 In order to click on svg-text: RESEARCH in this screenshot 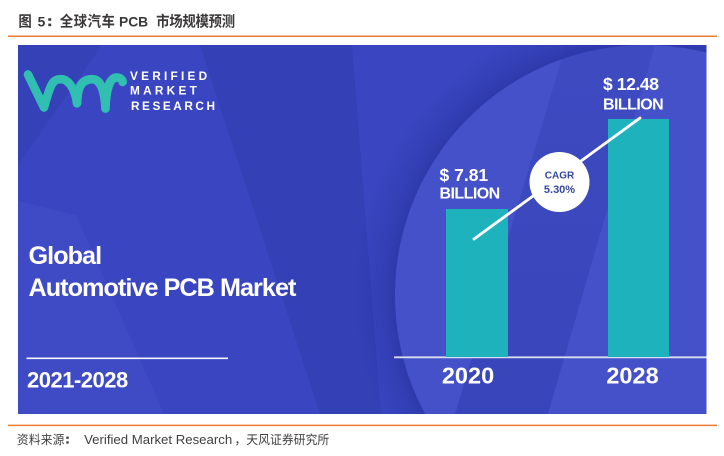, I will do `click(174, 106)`.